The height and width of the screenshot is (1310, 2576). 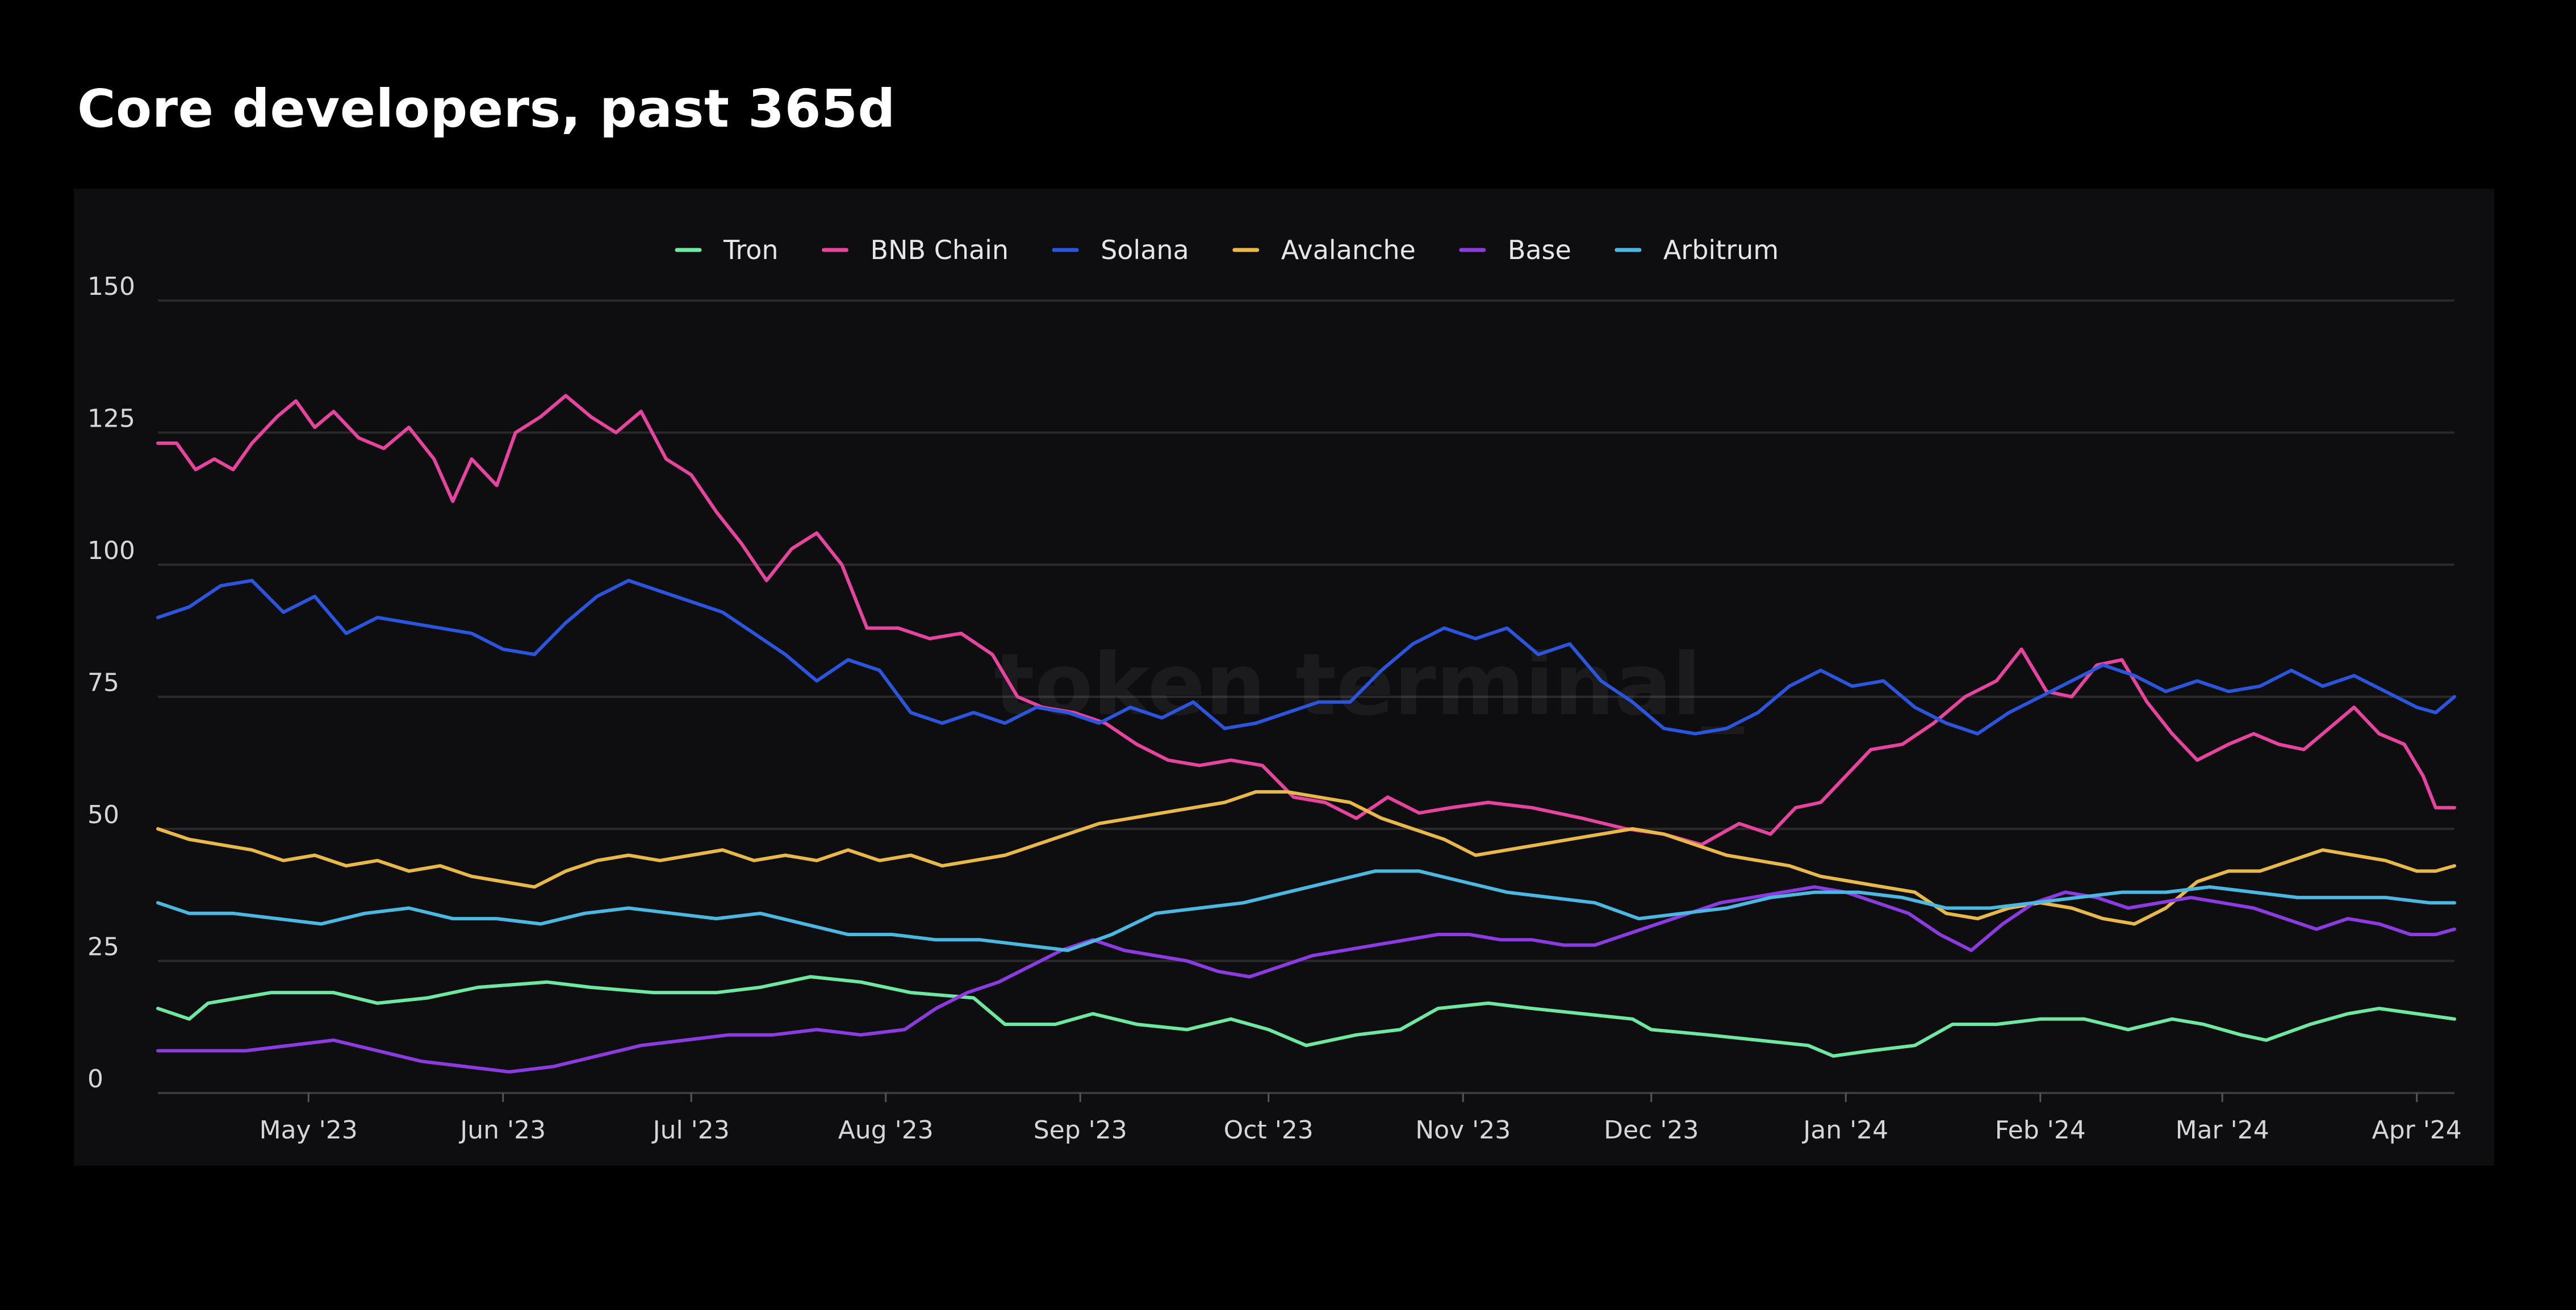 I want to click on x-tick-label: Aug '23, so click(x=886, y=1130).